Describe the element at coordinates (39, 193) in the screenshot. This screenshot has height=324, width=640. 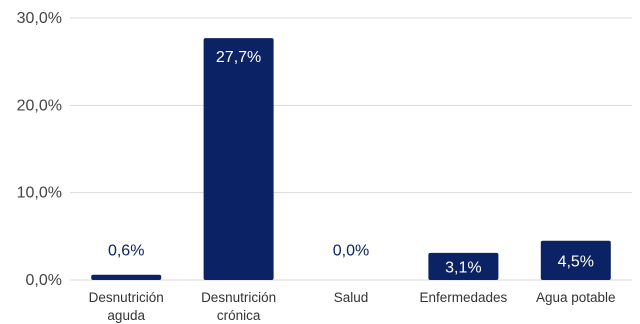
I see `y-tick-label: 10,0%` at that location.